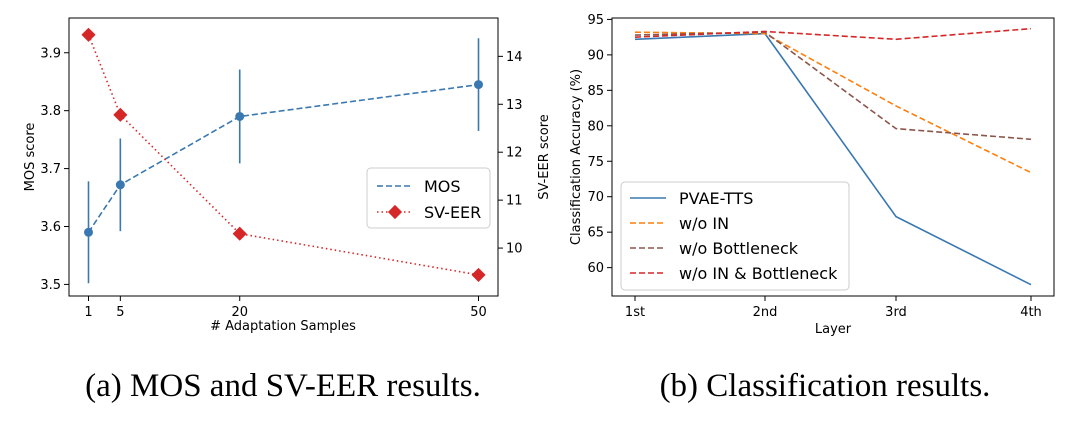 Image resolution: width=1066 pixels, height=421 pixels. I want to click on x-tick-label: 3rd, so click(896, 312).